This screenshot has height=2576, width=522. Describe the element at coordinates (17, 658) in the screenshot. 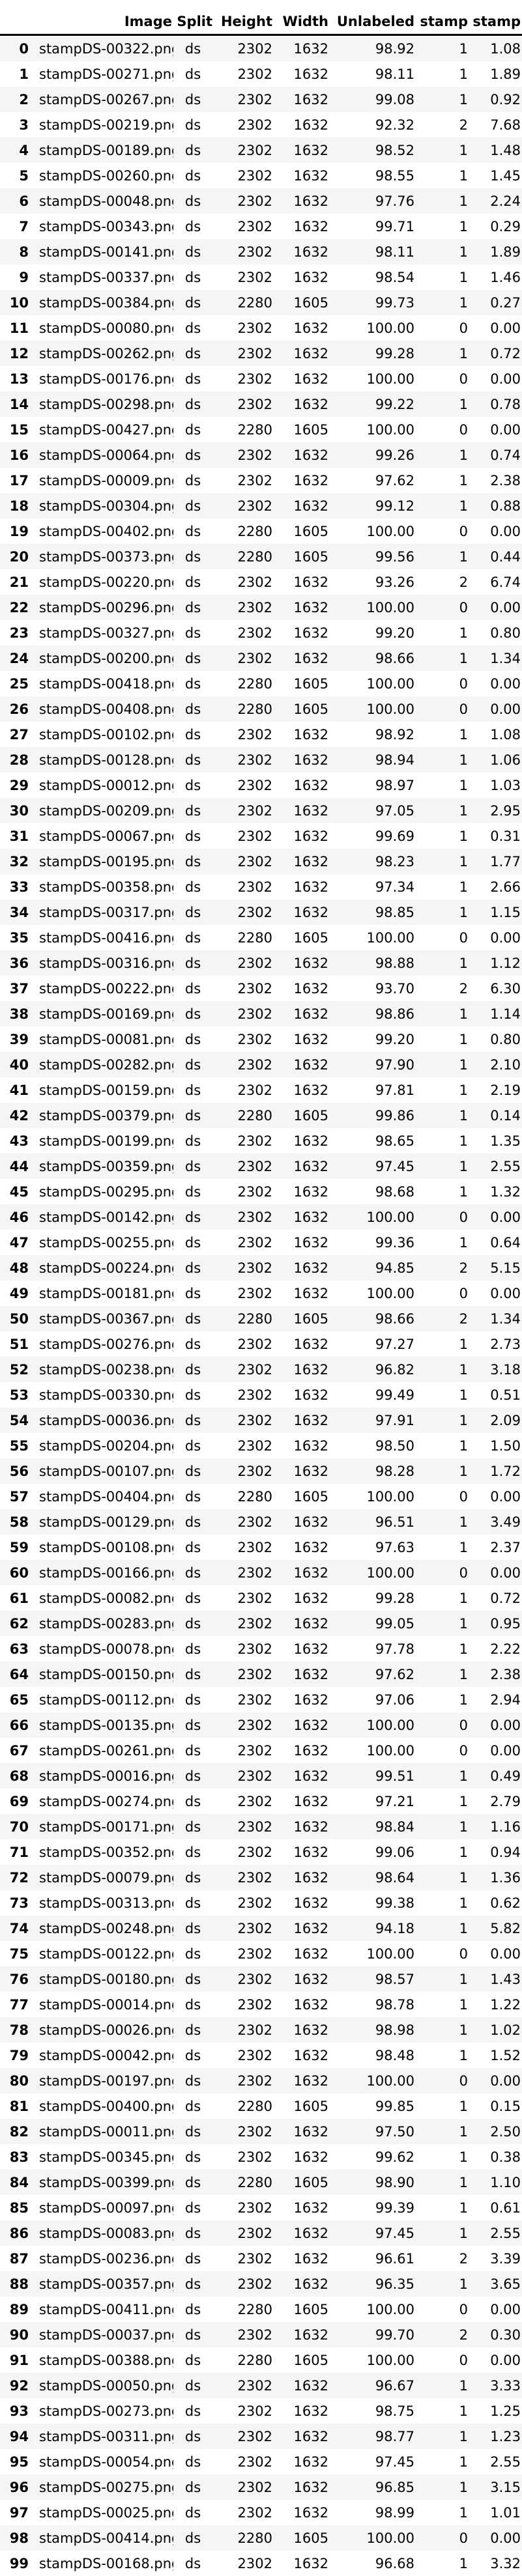

I see `row-index: 24` at that location.